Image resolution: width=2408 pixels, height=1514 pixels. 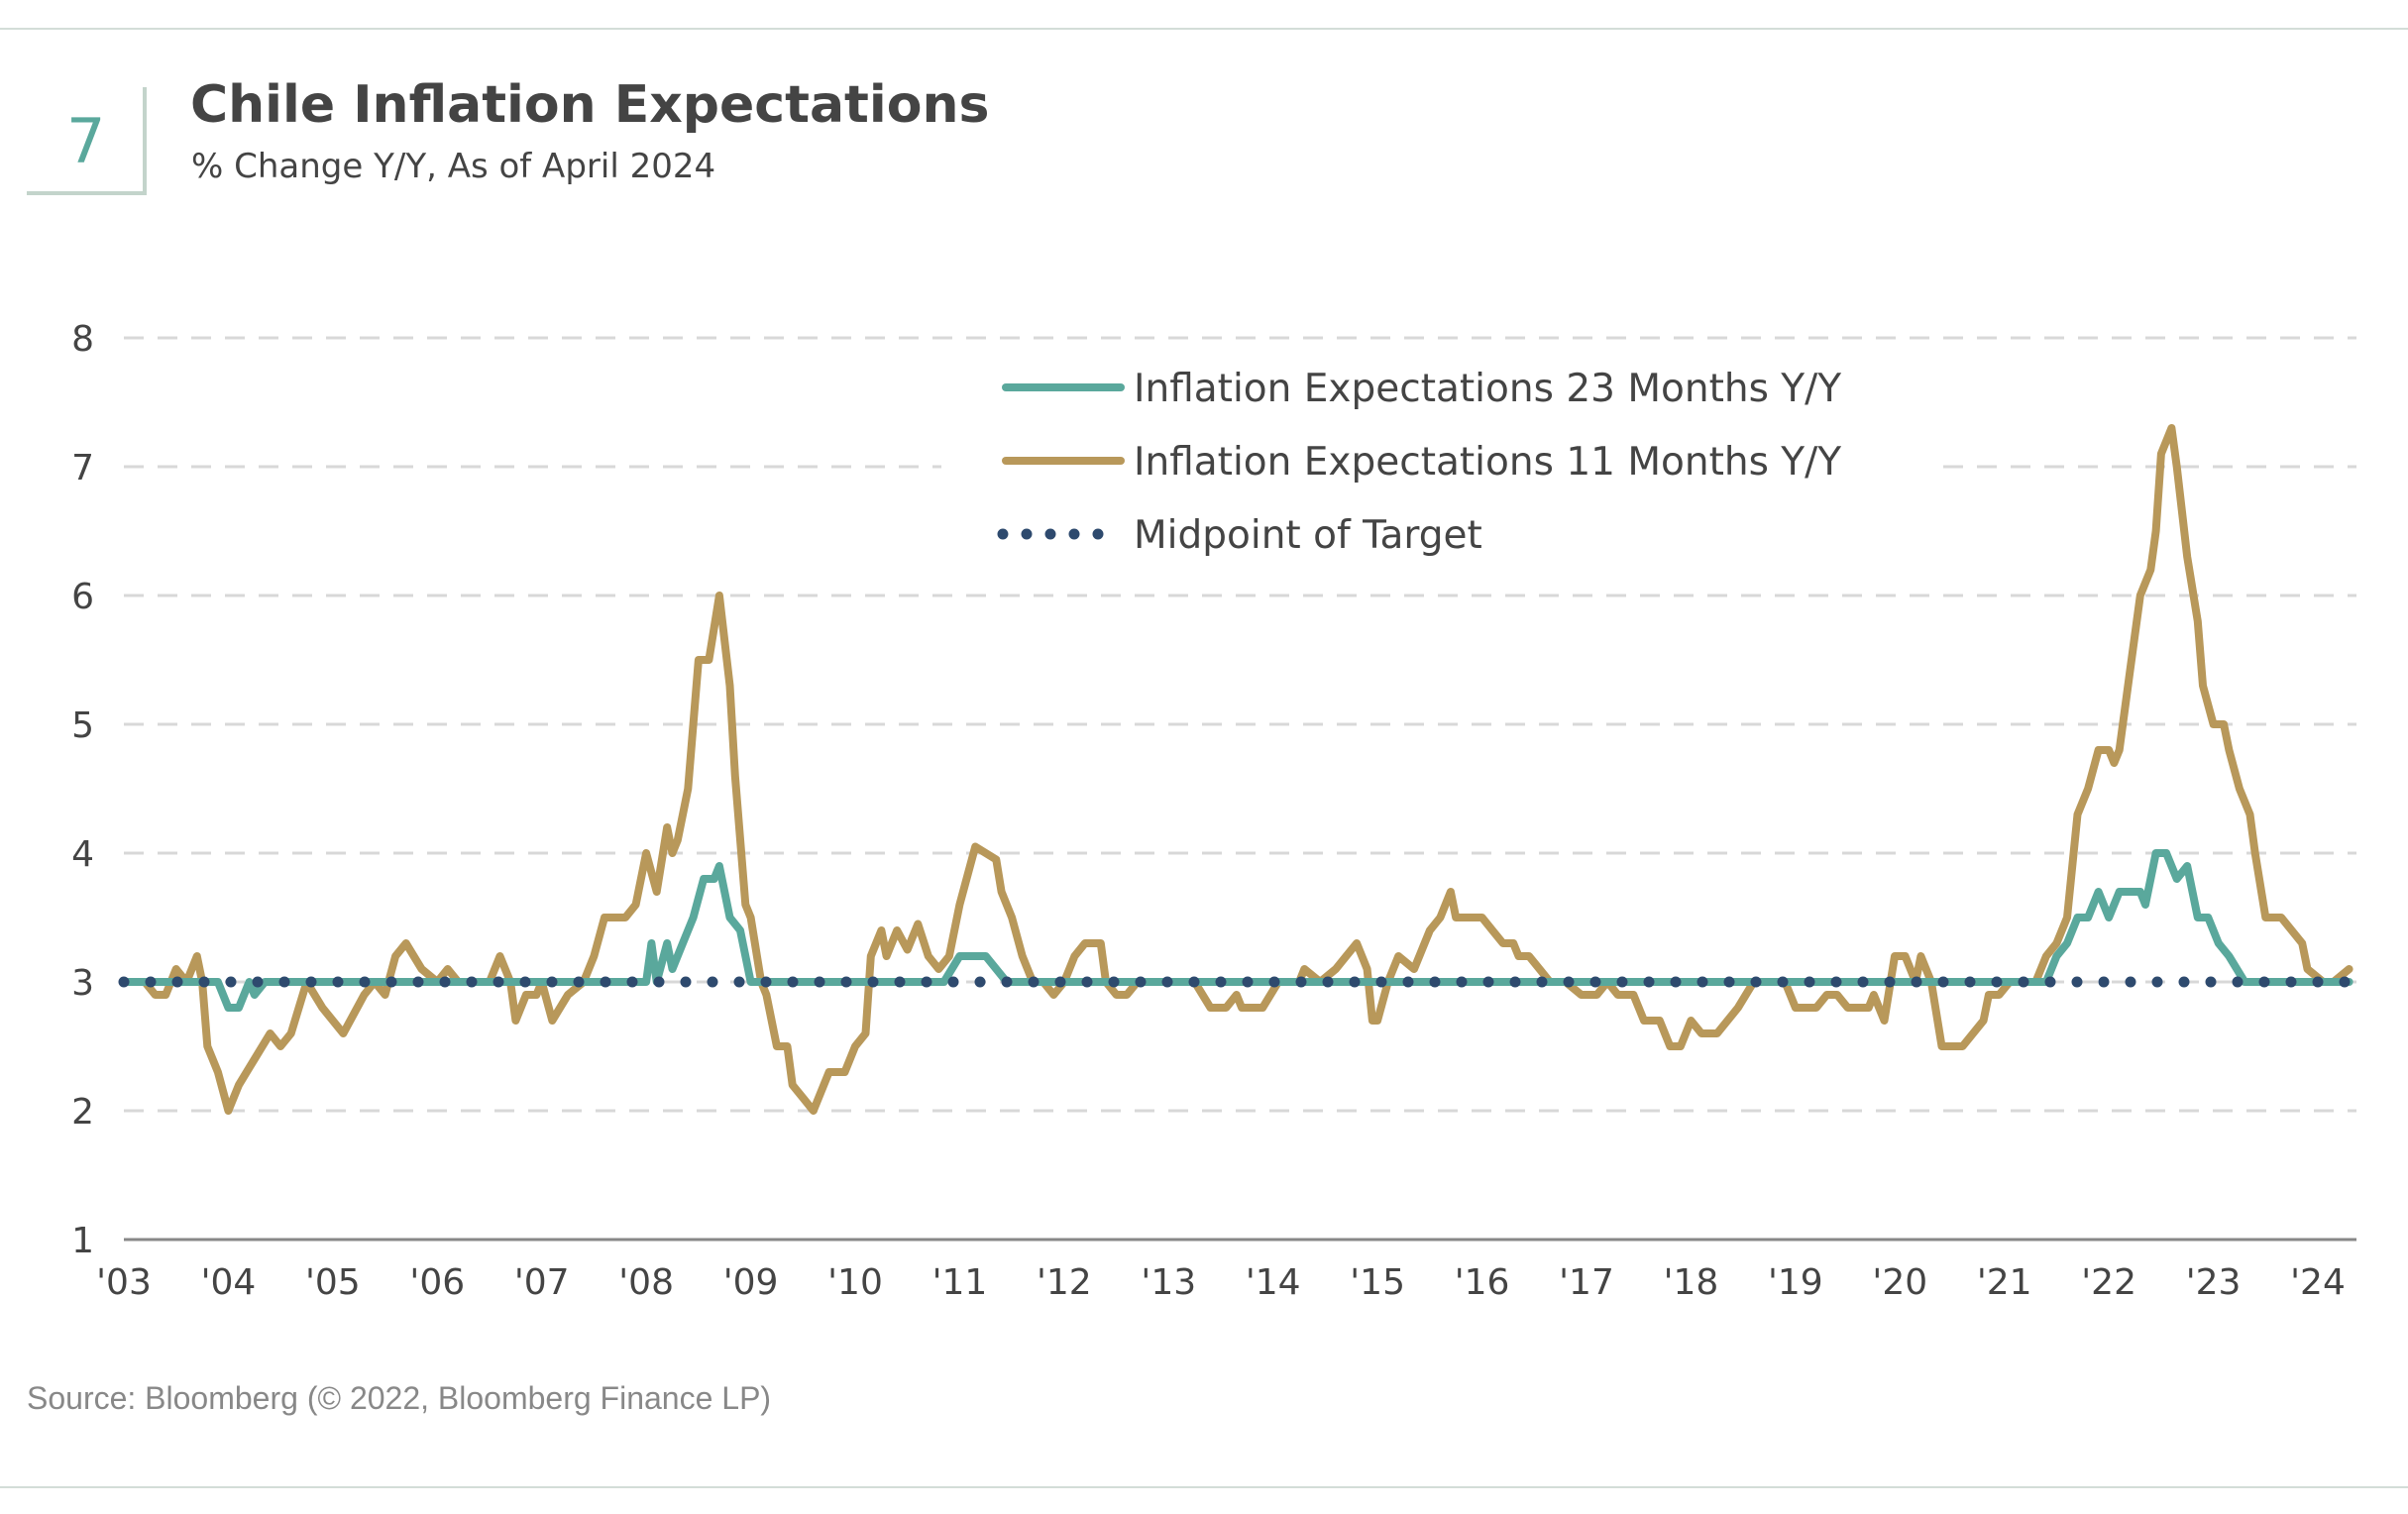 What do you see at coordinates (82, 1112) in the screenshot?
I see `y-tick-label: 2` at bounding box center [82, 1112].